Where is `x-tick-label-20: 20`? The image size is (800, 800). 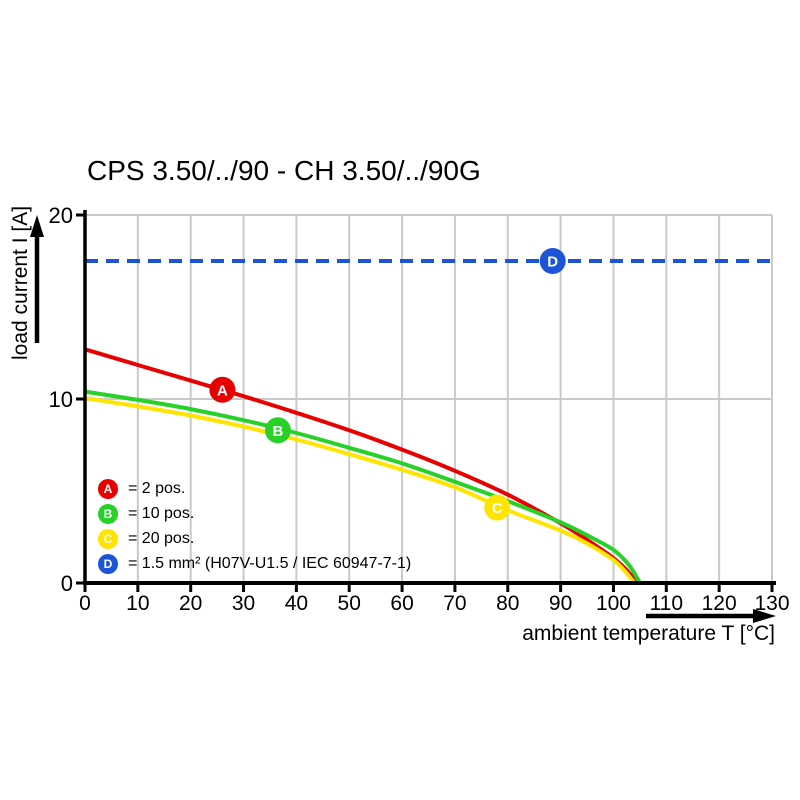
x-tick-label-20: 20 is located at coordinates (190, 603).